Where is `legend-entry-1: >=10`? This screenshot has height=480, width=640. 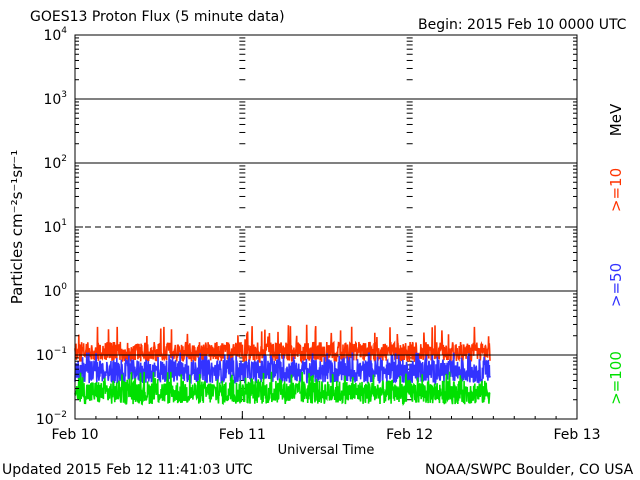 legend-entry-1: >=10 is located at coordinates (616, 190).